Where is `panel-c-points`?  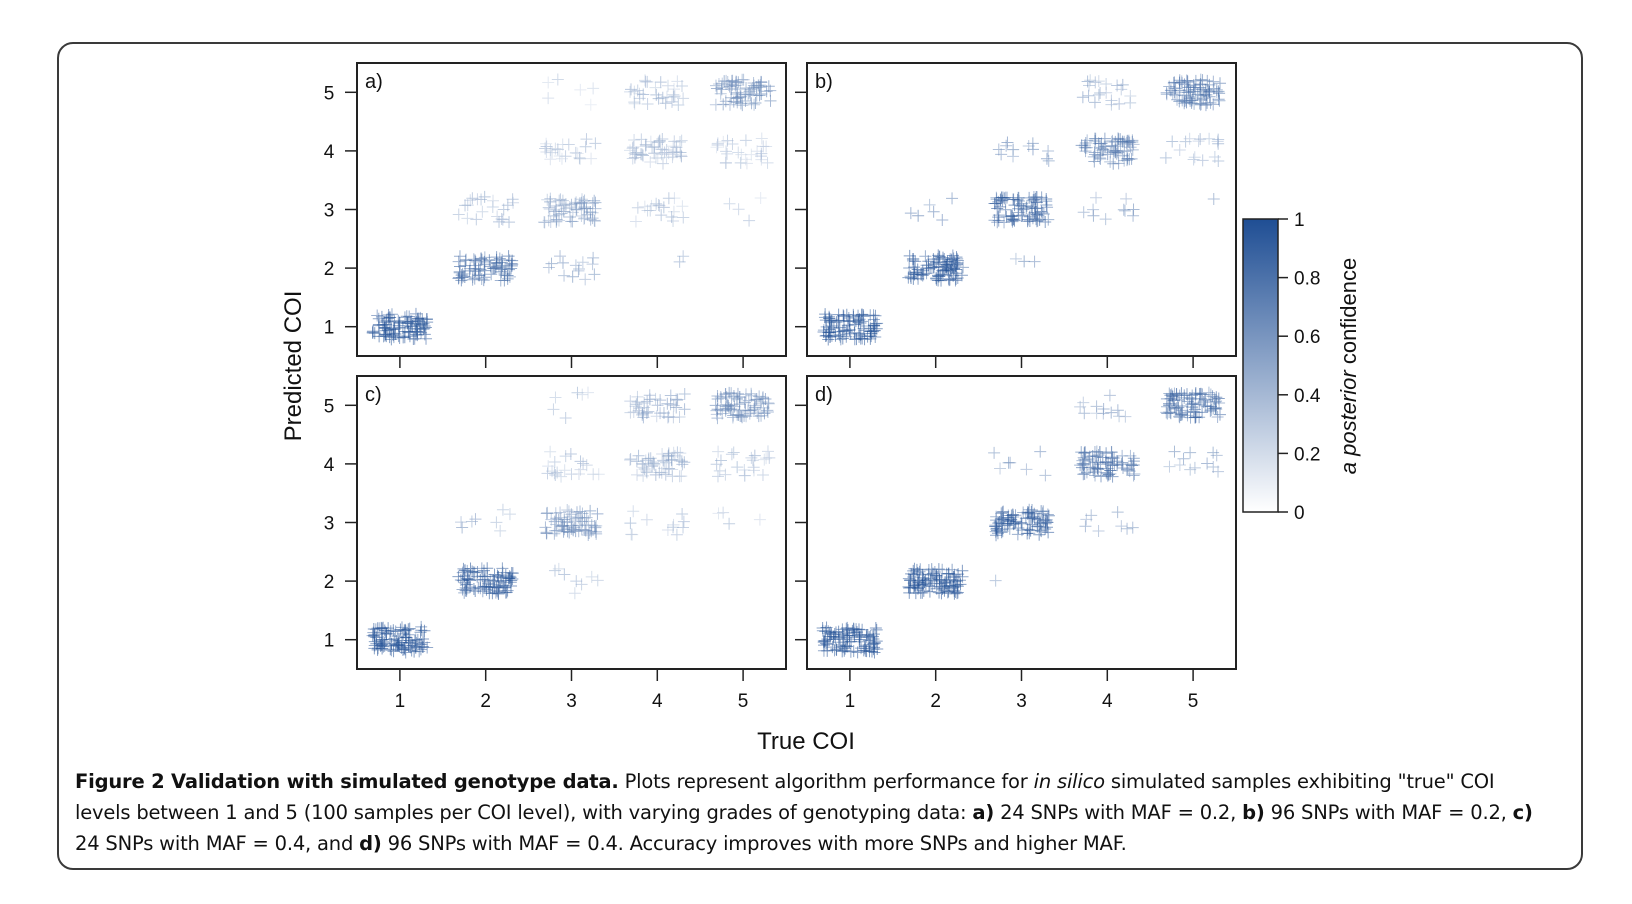
panel-c-points is located at coordinates (571, 522).